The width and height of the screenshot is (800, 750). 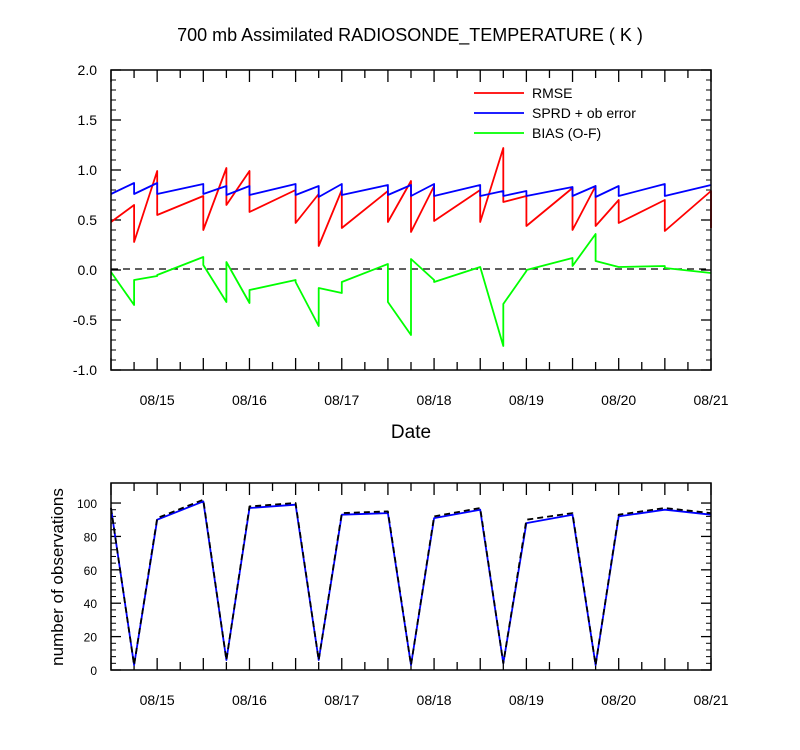 I want to click on bottom-y-axis-label: number of observations, so click(x=57, y=577).